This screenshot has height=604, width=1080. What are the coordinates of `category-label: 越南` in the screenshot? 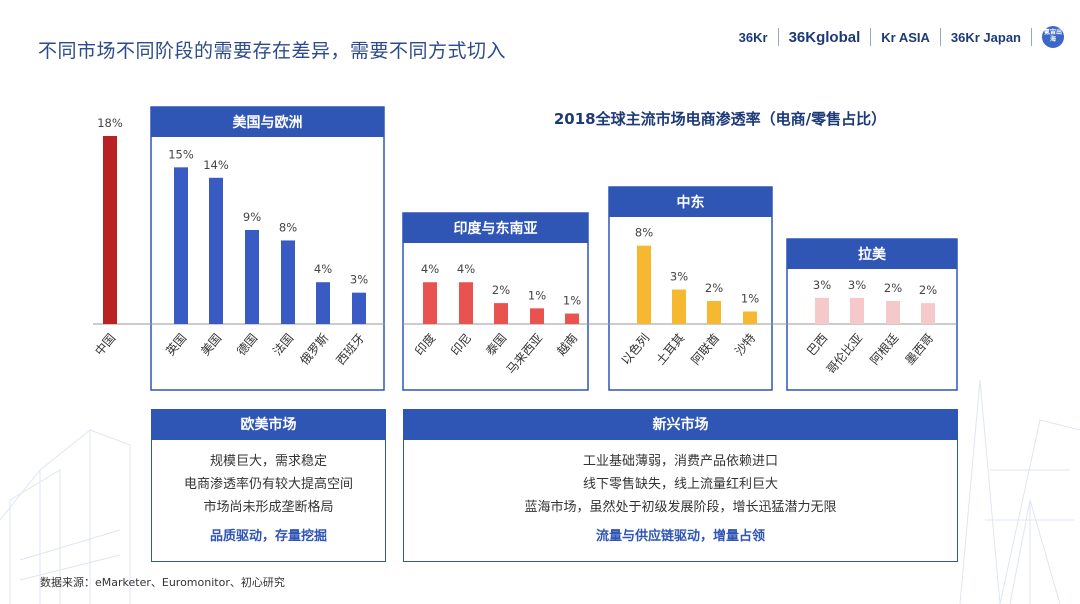 It's located at (566, 344).